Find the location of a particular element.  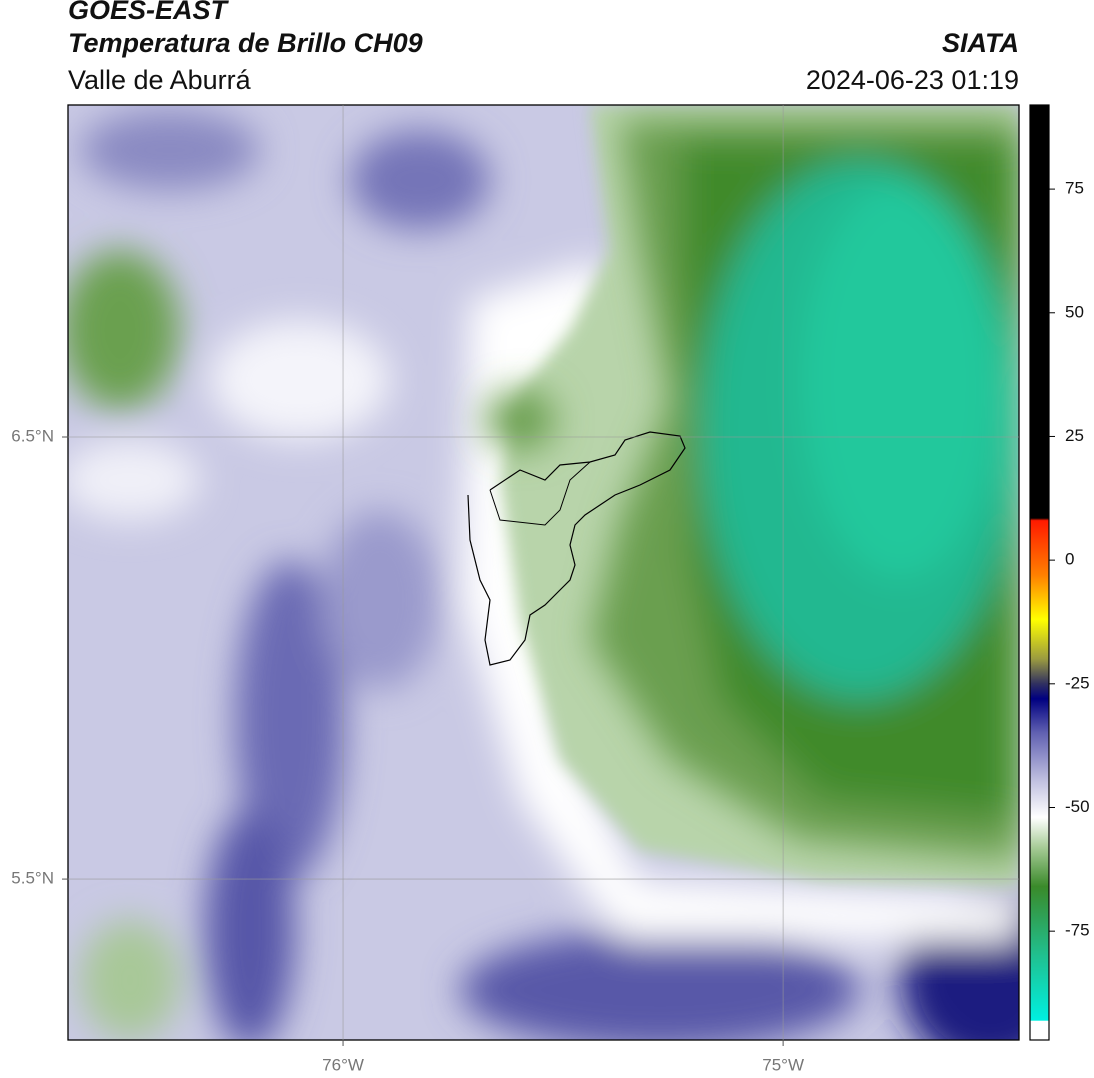

source: SIATA is located at coordinates (980, 43).